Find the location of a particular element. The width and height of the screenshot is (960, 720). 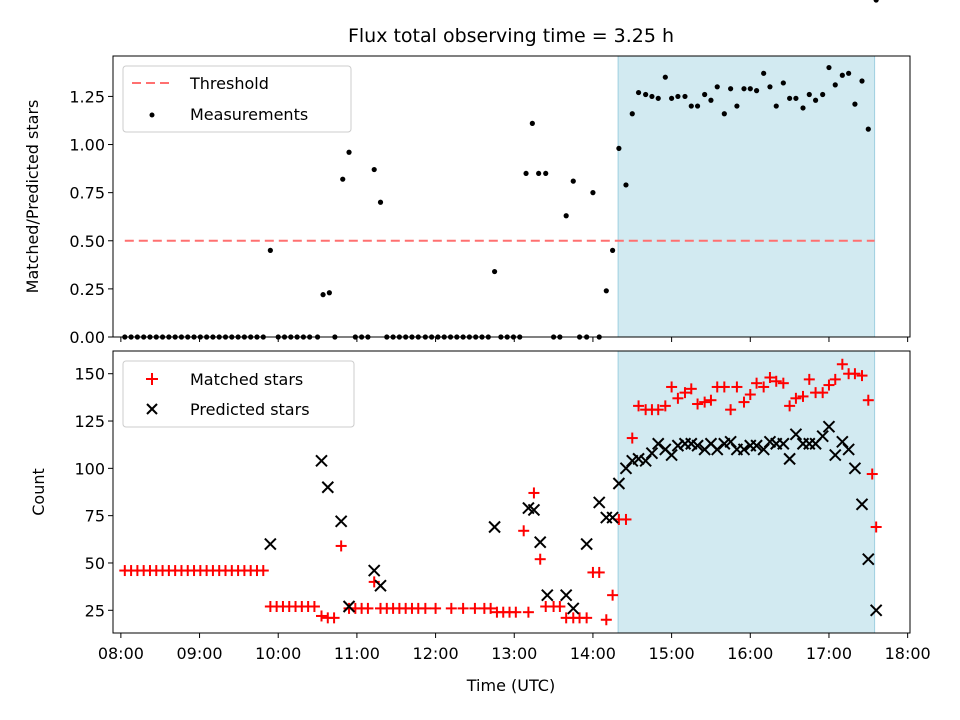

top-y-tick-label: 0.00 is located at coordinates (87, 337).